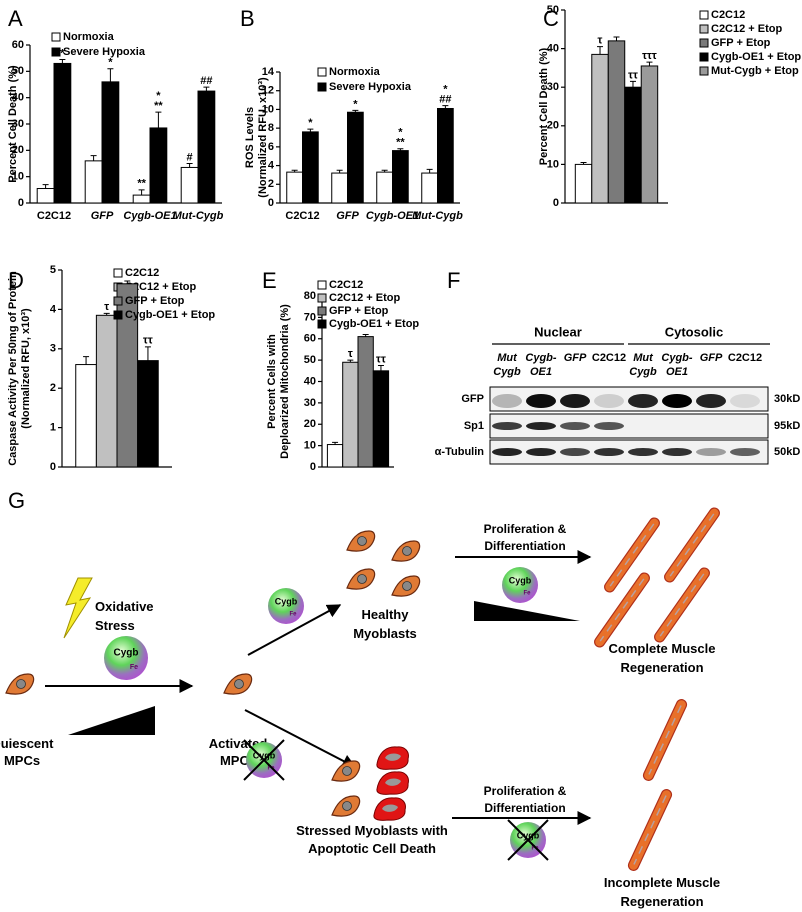  What do you see at coordinates (310, 360) in the screenshot?
I see `y-tick-label: 50` at bounding box center [310, 360].